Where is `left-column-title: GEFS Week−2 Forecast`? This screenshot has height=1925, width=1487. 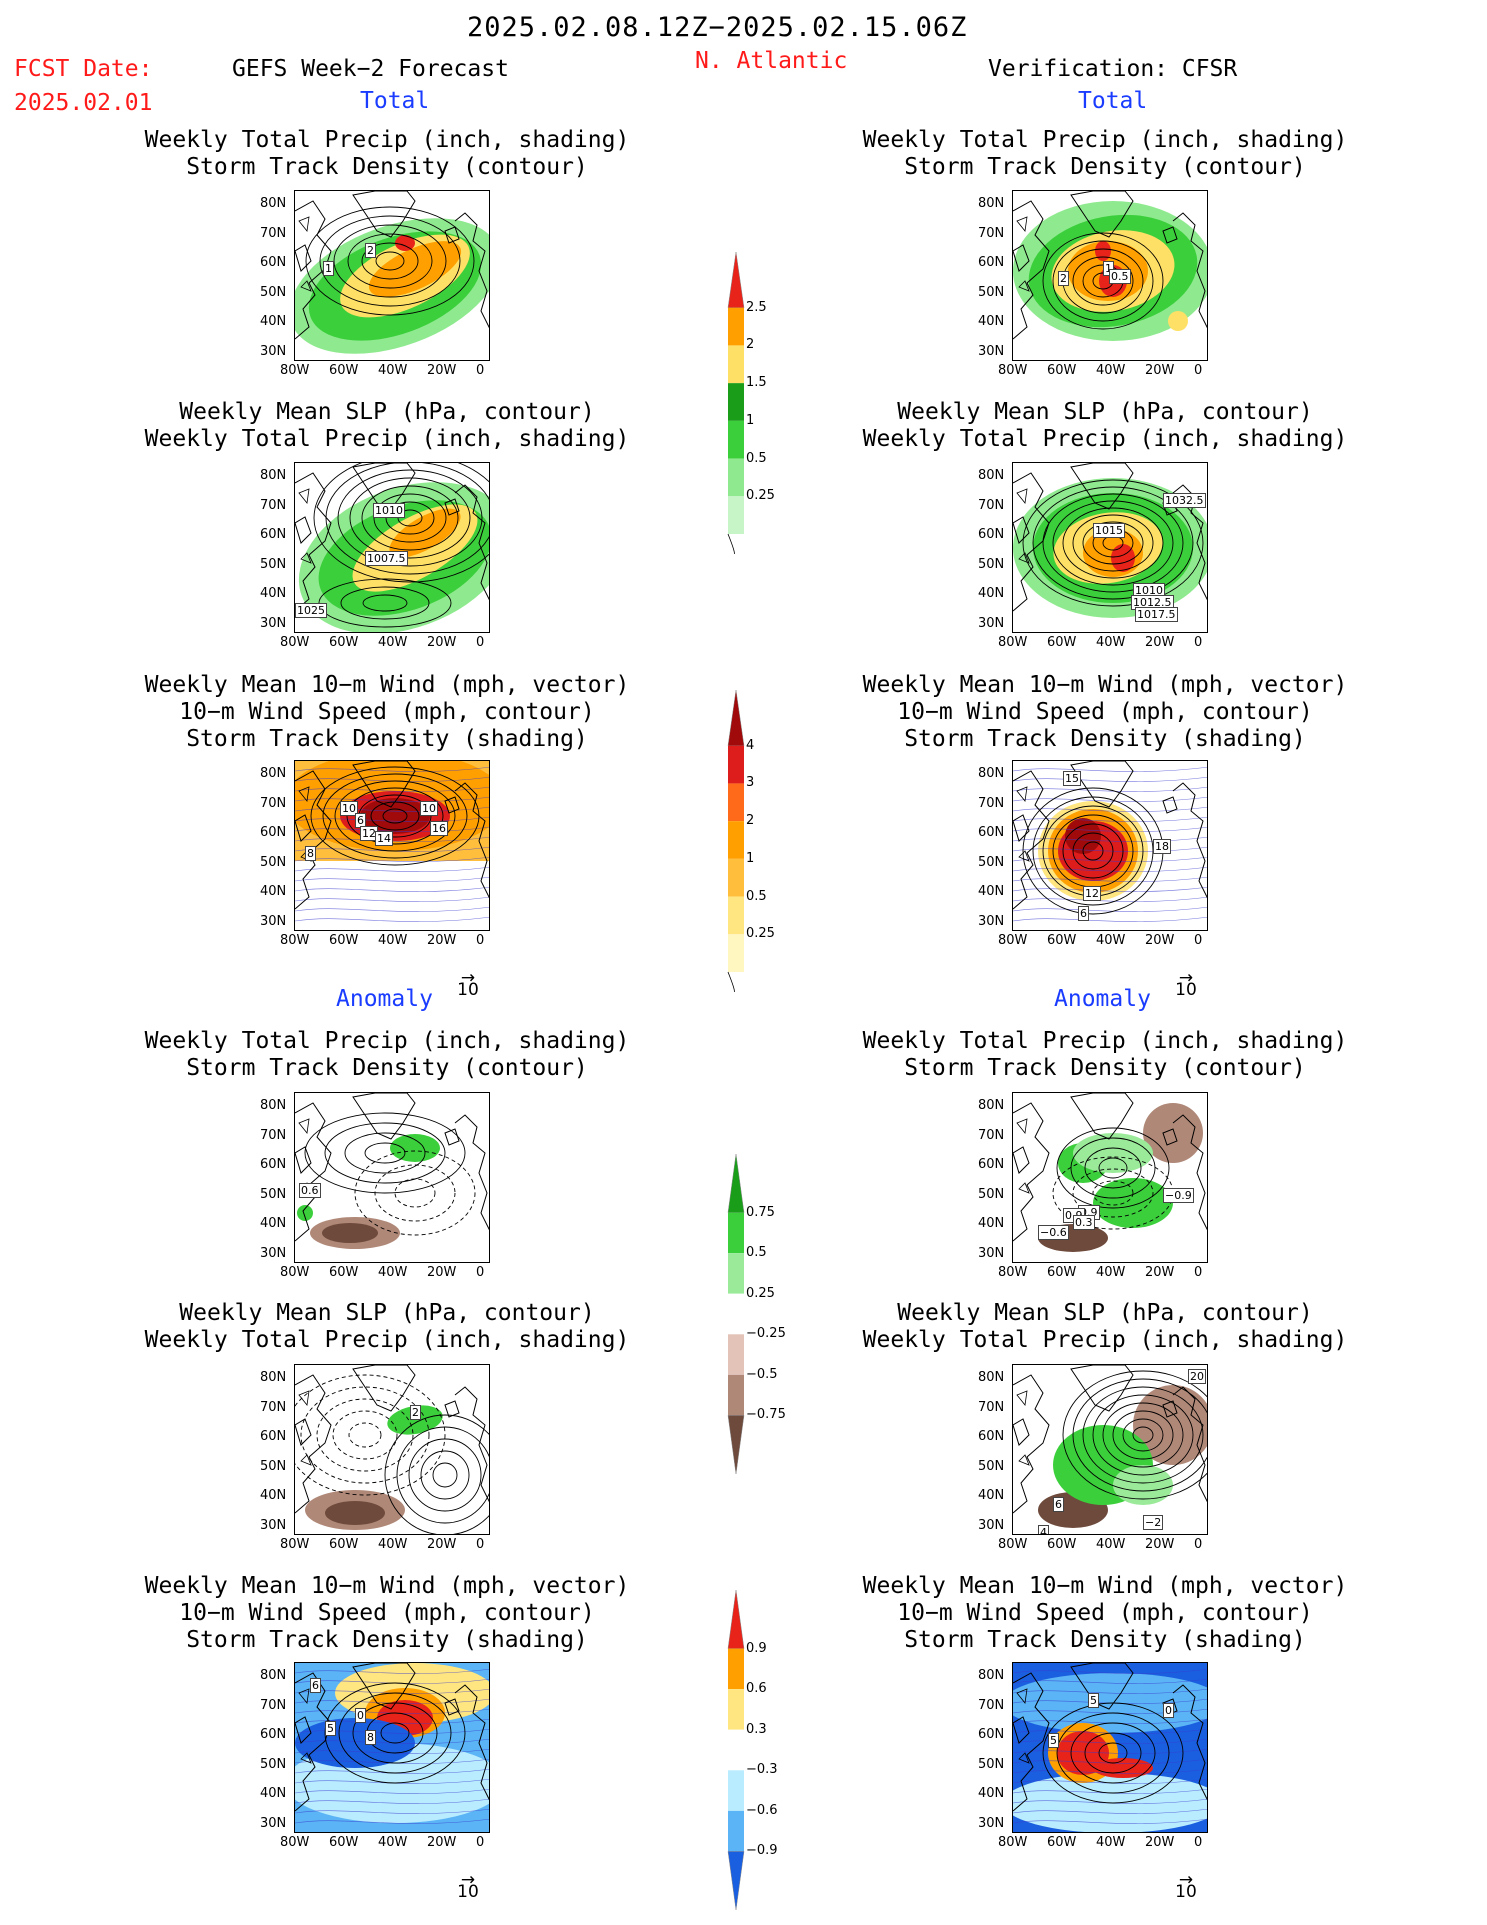
left-column-title: GEFS Week−2 Forecast is located at coordinates (370, 69).